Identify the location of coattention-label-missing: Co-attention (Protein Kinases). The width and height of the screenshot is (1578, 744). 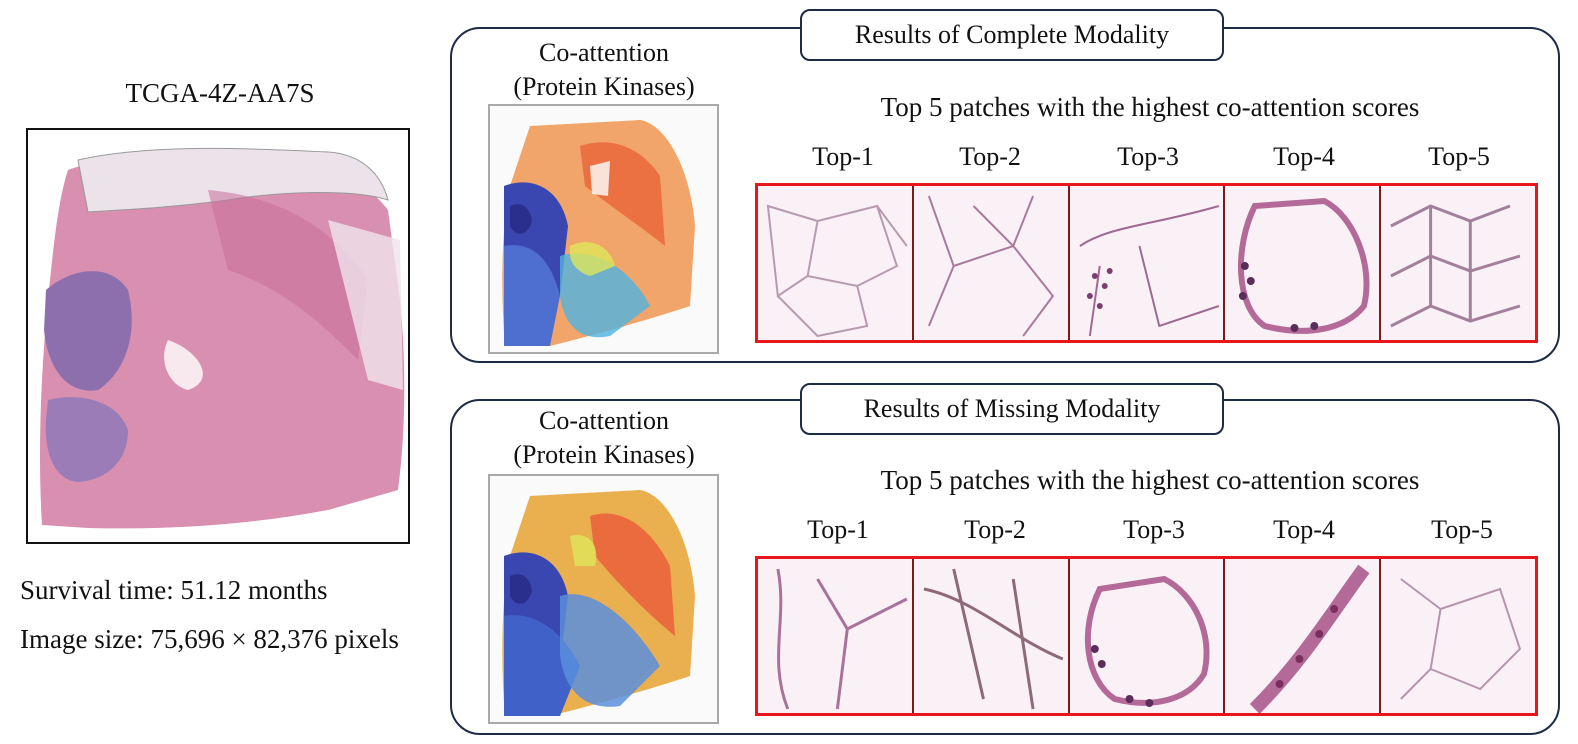
(604, 438).